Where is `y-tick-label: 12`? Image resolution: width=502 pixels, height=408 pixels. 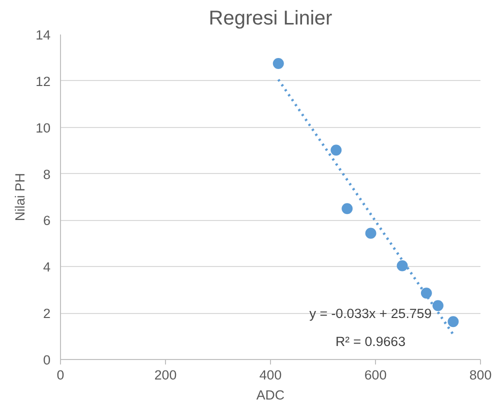 y-tick-label: 12 is located at coordinates (43, 81).